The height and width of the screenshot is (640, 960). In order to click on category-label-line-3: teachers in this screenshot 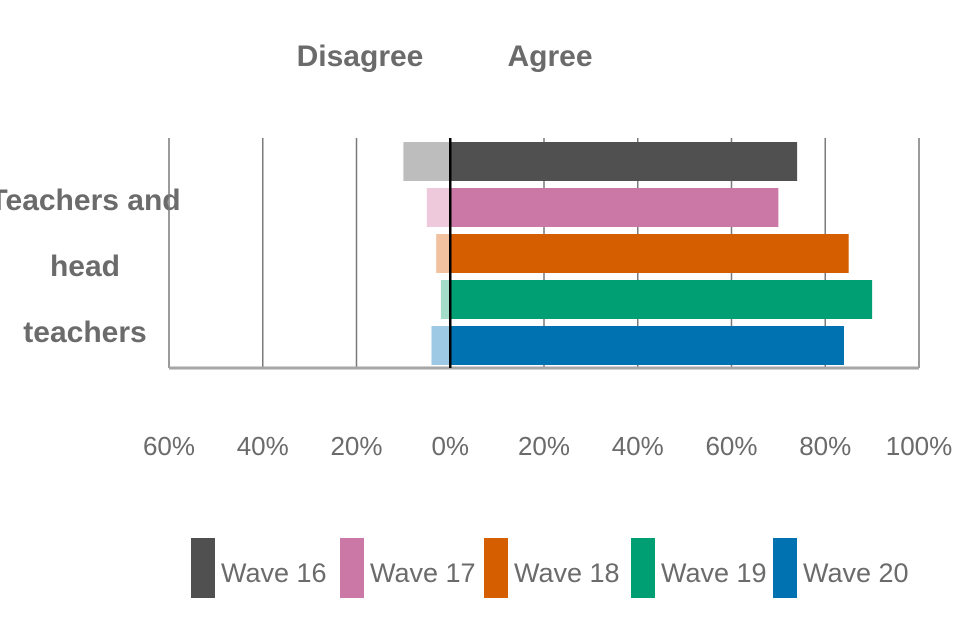, I will do `click(84, 332)`.